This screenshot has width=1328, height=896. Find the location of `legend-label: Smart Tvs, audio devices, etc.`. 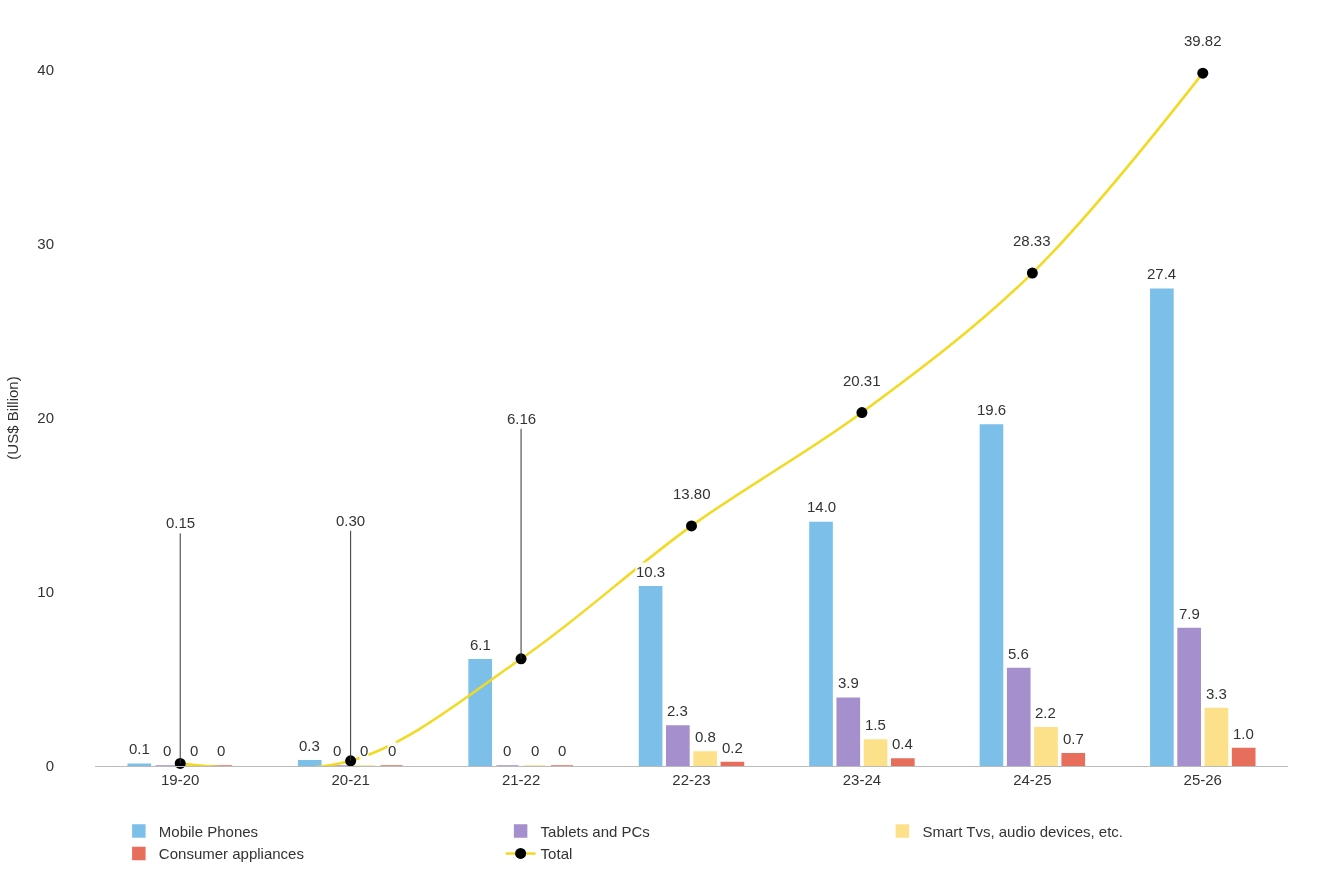

legend-label: Smart Tvs, audio devices, etc. is located at coordinates (1023, 831).